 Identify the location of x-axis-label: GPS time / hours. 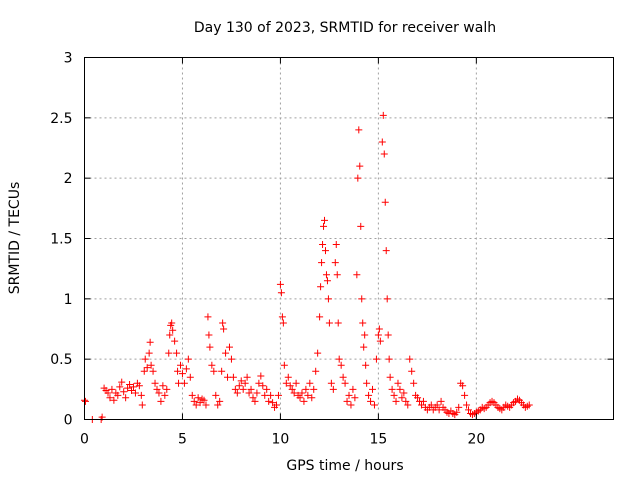
(344, 466).